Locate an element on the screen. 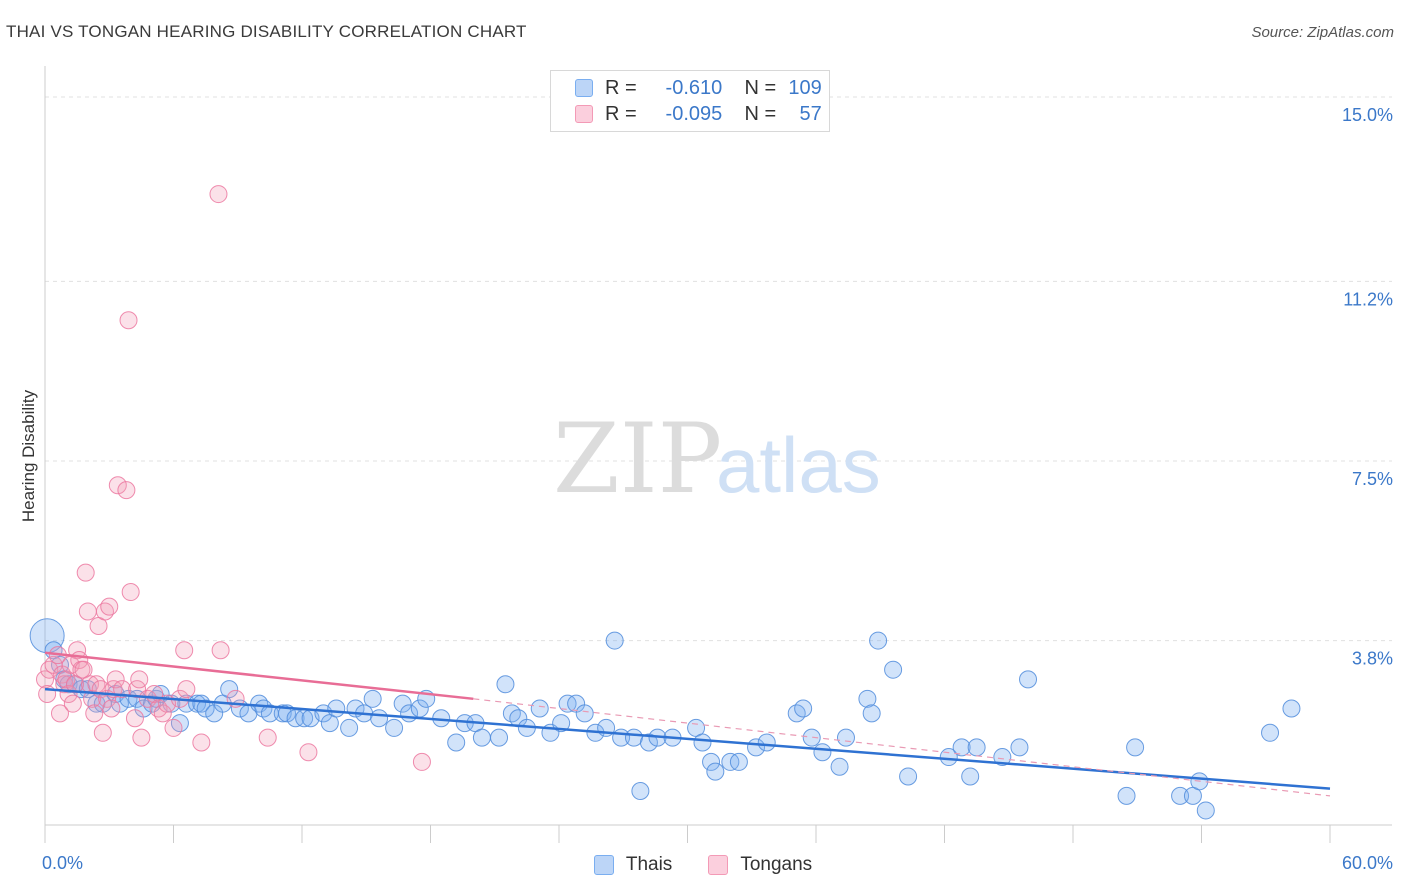 The width and height of the screenshot is (1406, 892). watermark-atlas: atlas is located at coordinates (798, 465).